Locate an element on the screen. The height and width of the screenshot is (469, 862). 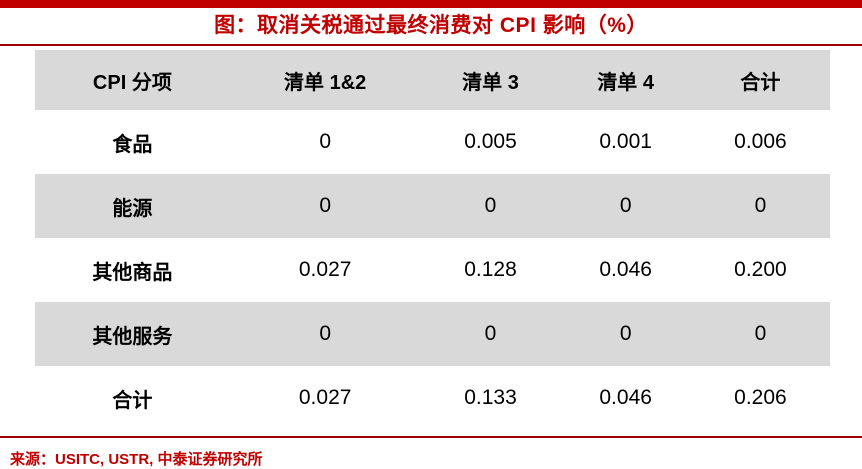
title-divider is located at coordinates (431, 45).